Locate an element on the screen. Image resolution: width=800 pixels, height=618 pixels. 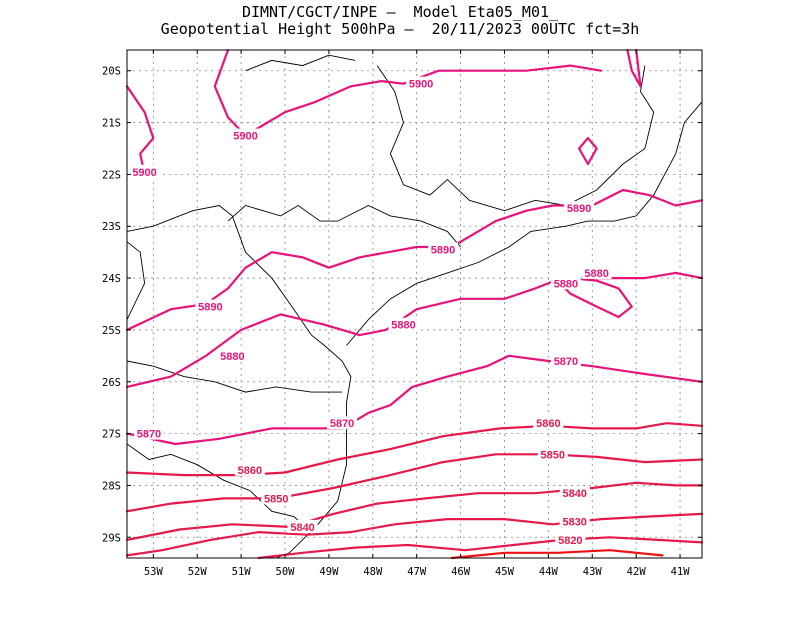
tick-label-lon: 41W is located at coordinates (681, 572).